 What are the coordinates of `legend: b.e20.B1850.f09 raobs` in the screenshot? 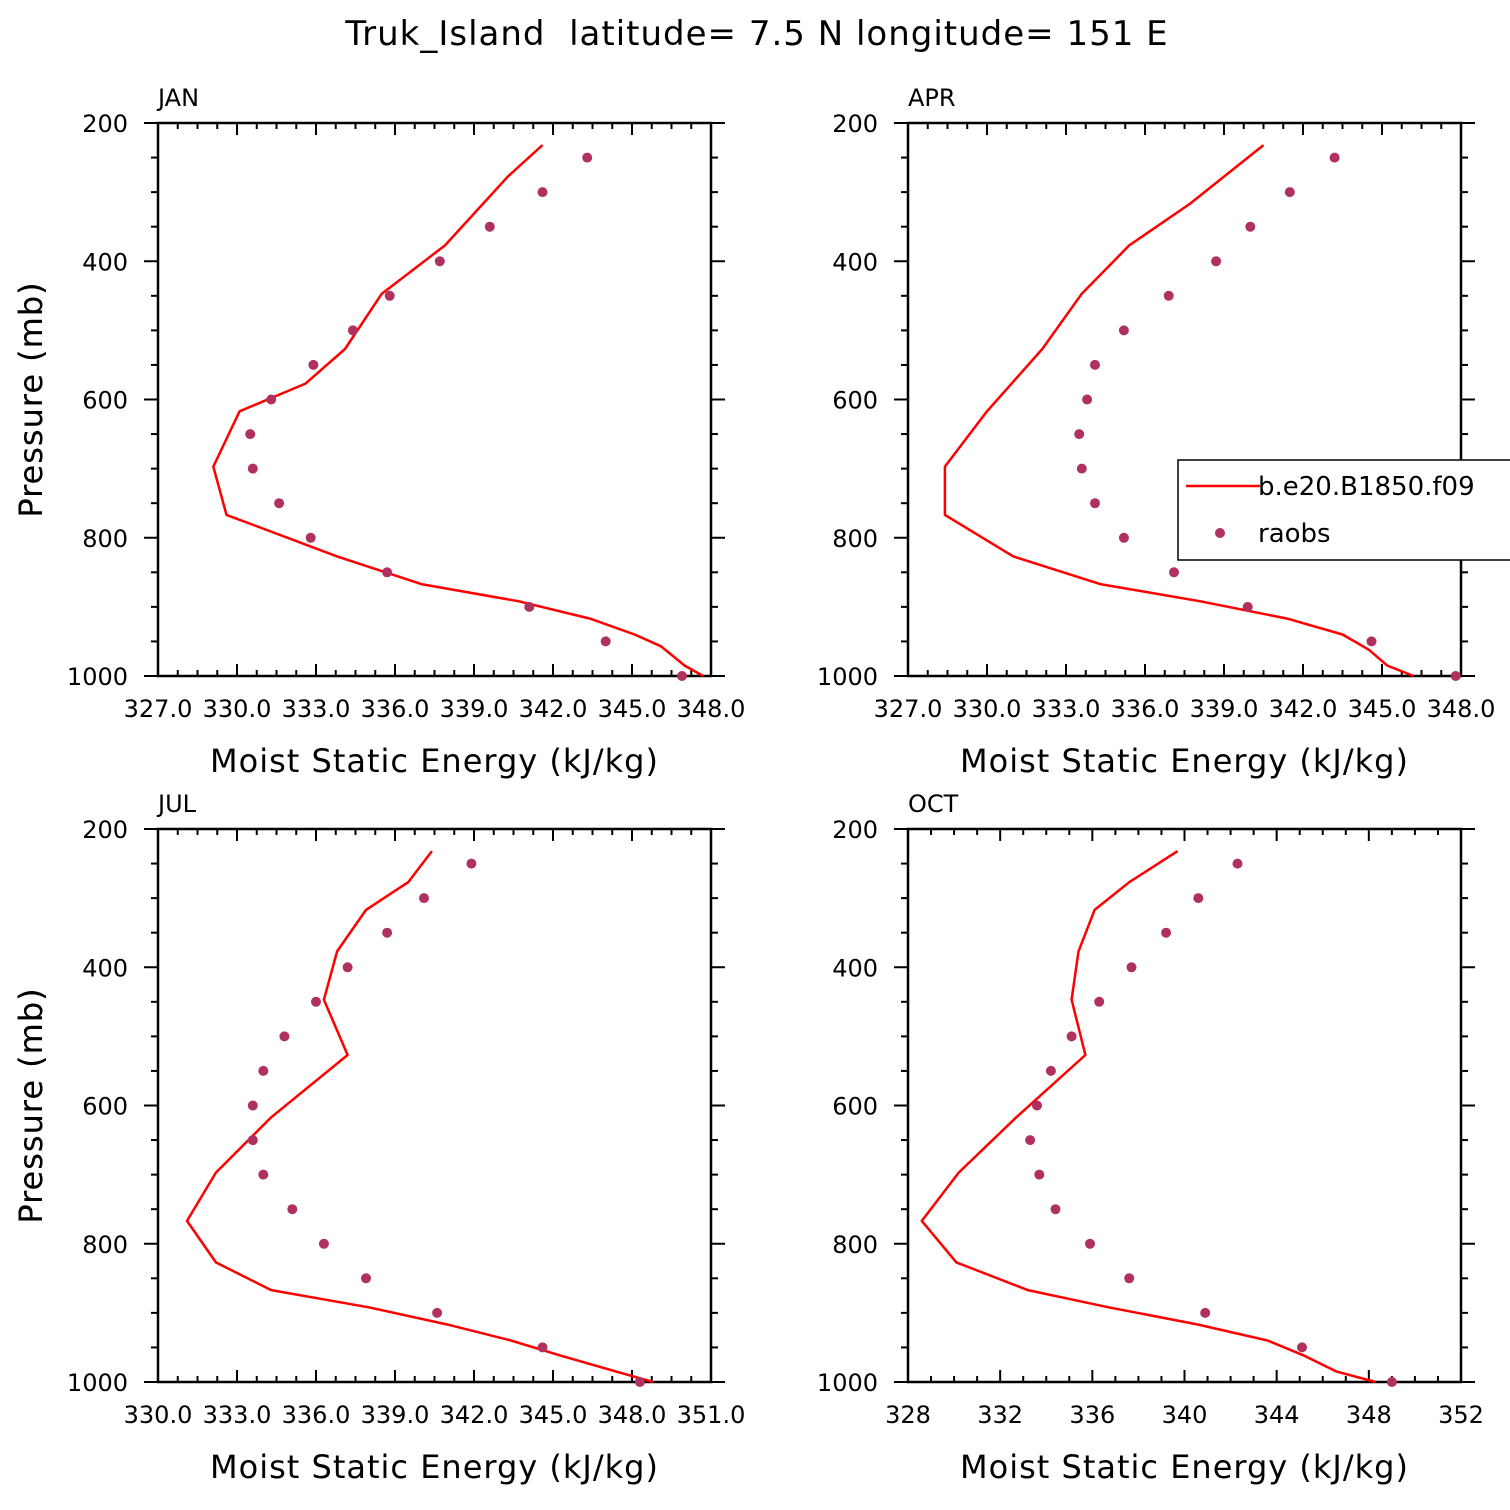 It's located at (1343, 510).